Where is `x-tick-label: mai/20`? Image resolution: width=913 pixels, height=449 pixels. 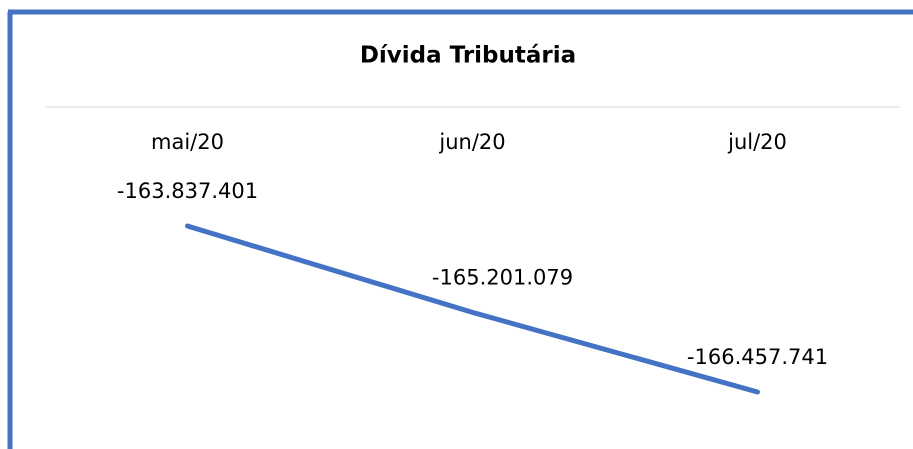
x-tick-label: mai/20 is located at coordinates (187, 142).